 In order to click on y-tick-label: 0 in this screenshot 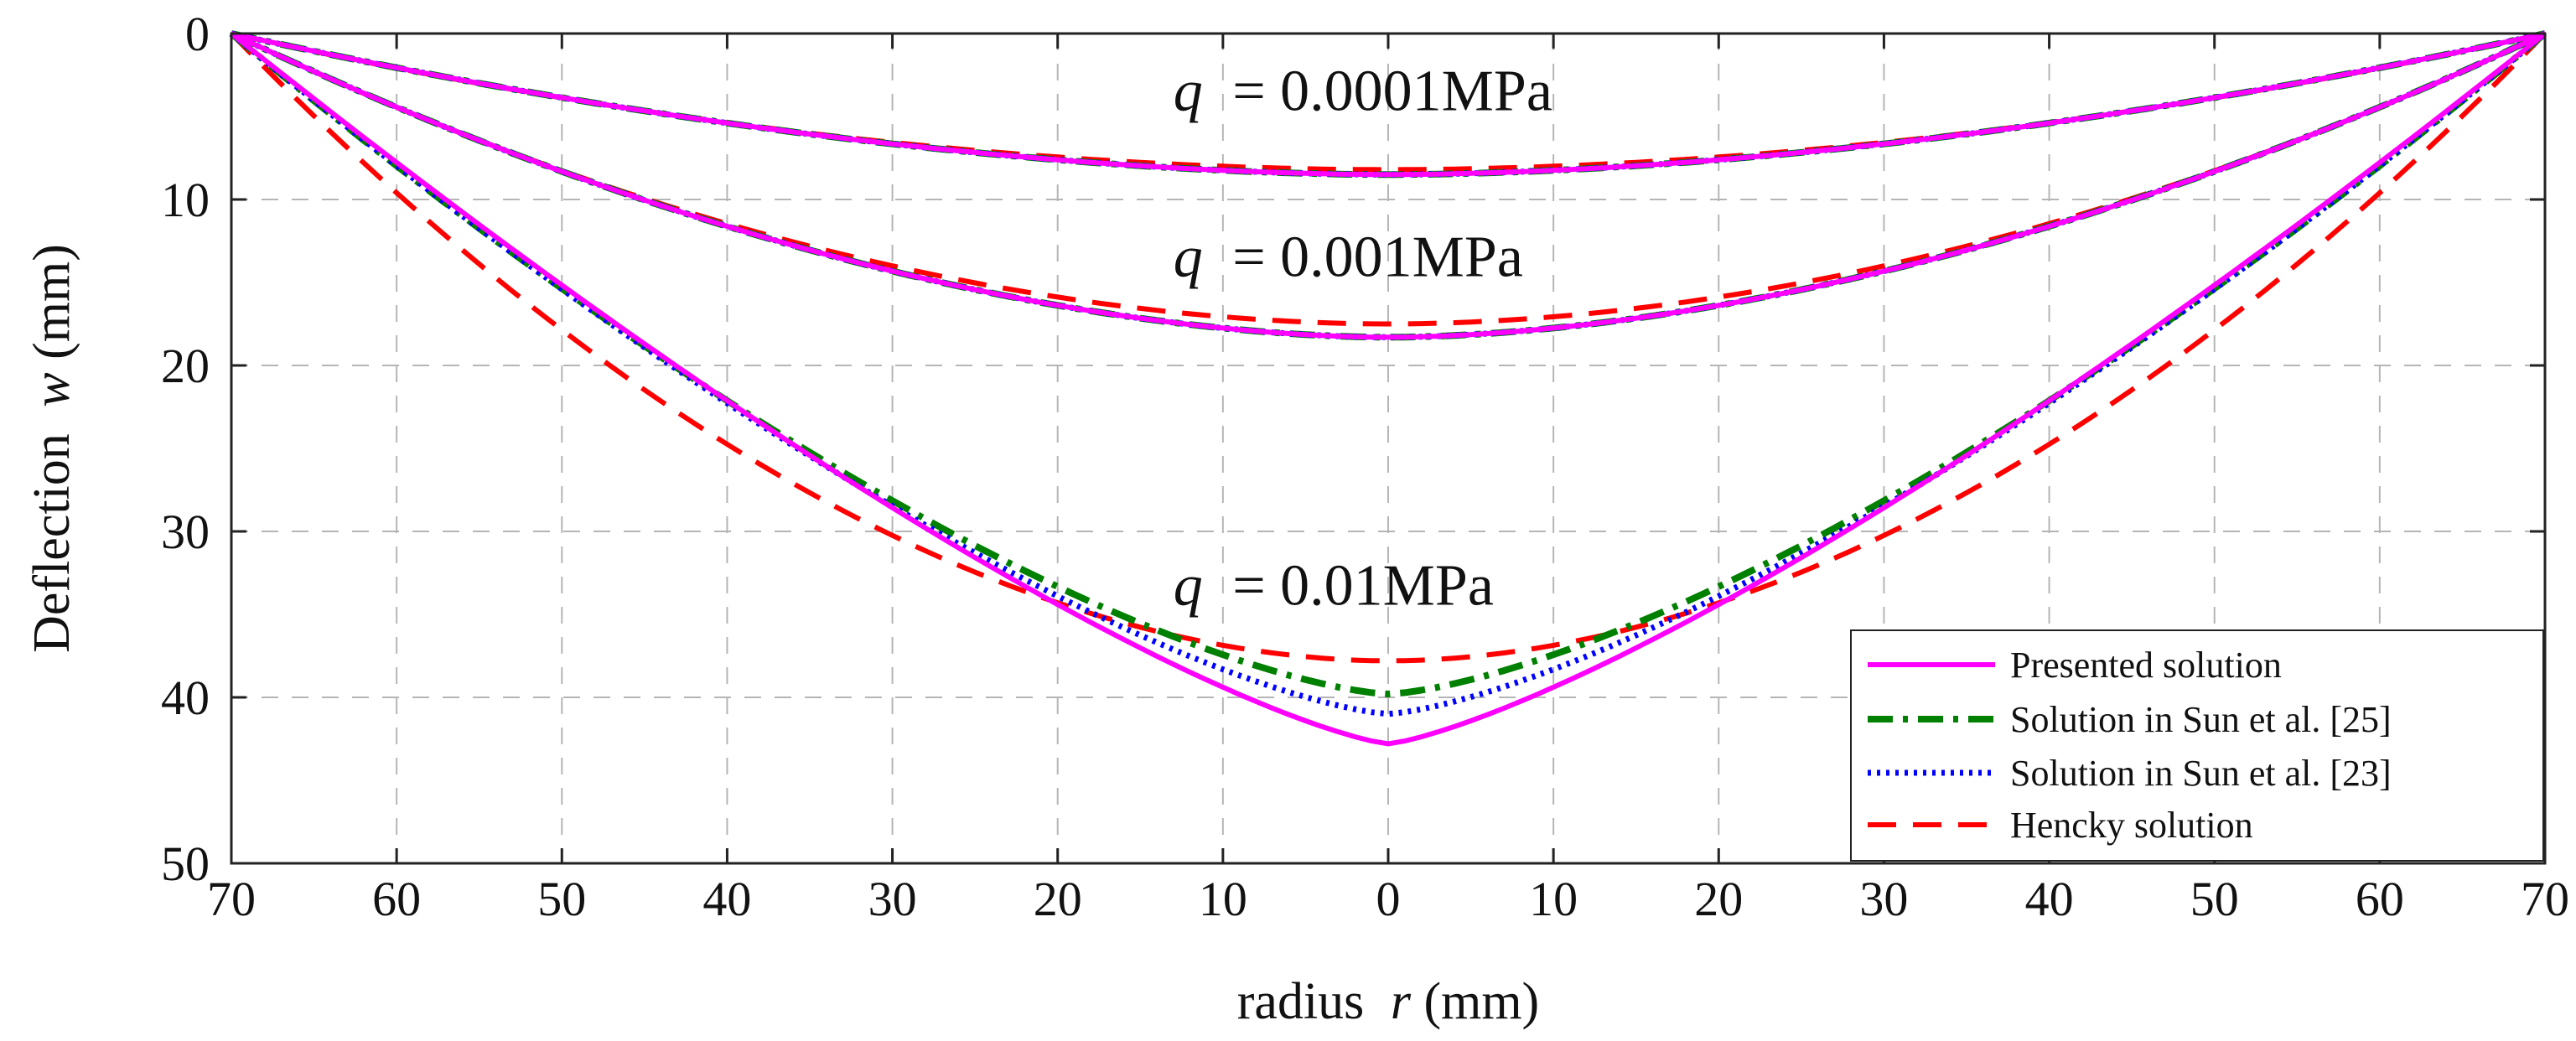, I will do `click(197, 34)`.